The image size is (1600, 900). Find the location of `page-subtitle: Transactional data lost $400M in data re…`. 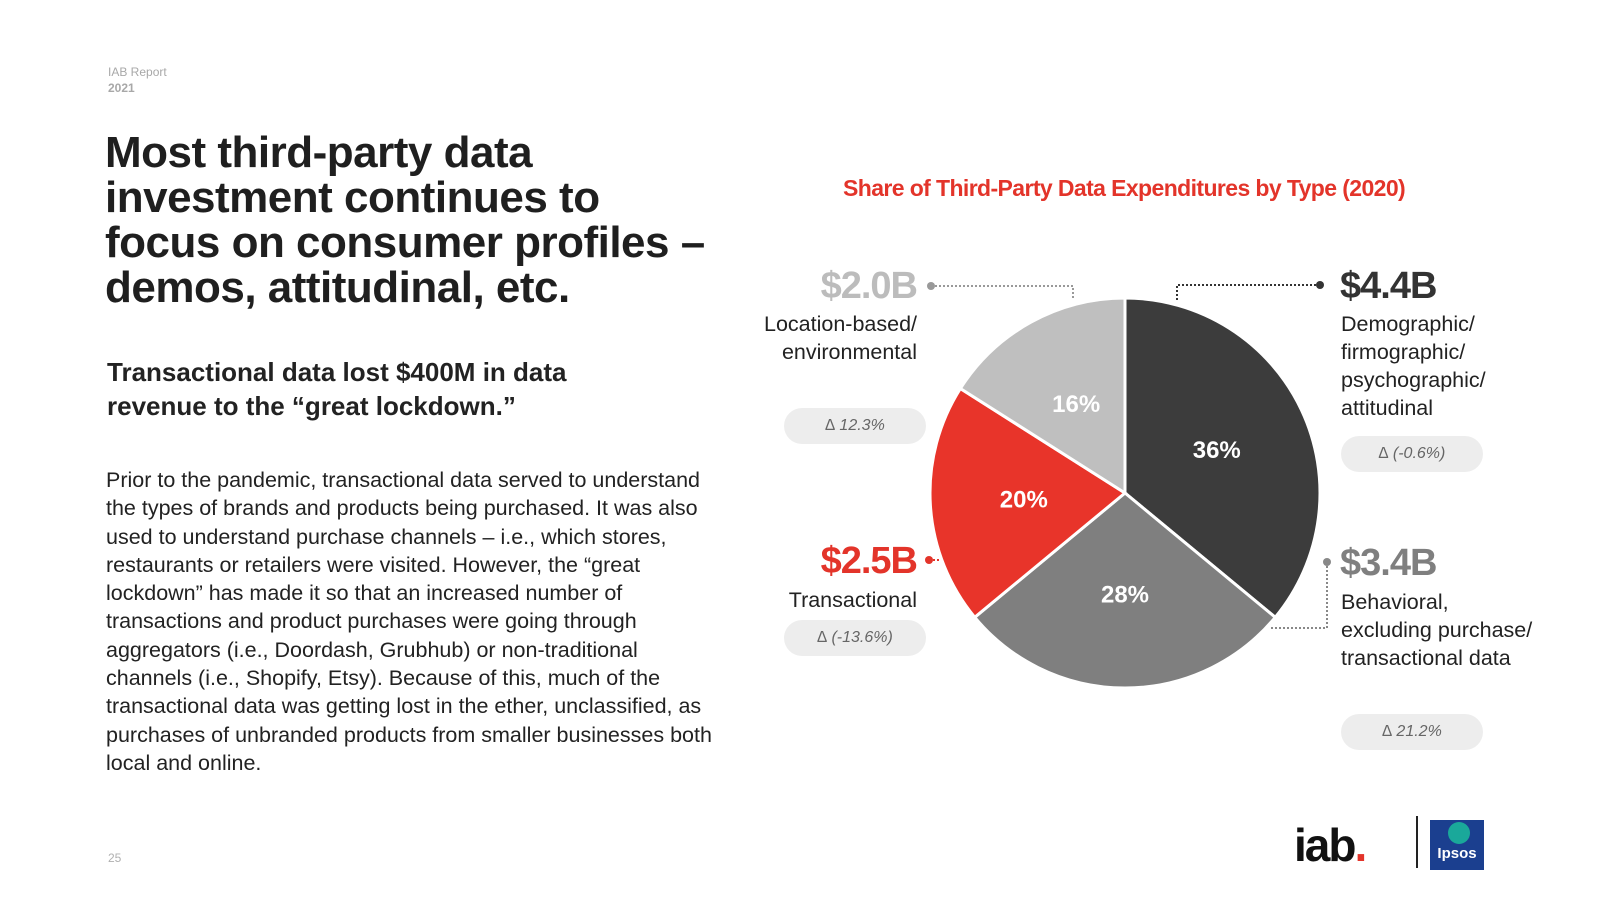

page-subtitle: Transactional data lost $400M in data re… is located at coordinates (337, 389).